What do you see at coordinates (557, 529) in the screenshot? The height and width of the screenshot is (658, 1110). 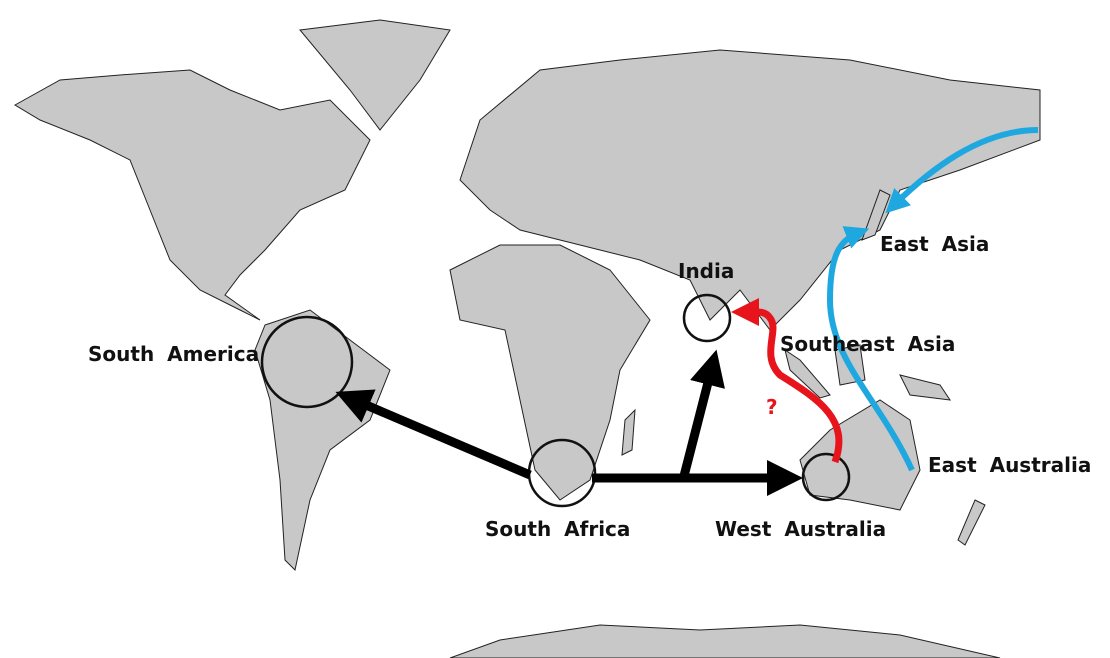 I see `label: South Africa` at bounding box center [557, 529].